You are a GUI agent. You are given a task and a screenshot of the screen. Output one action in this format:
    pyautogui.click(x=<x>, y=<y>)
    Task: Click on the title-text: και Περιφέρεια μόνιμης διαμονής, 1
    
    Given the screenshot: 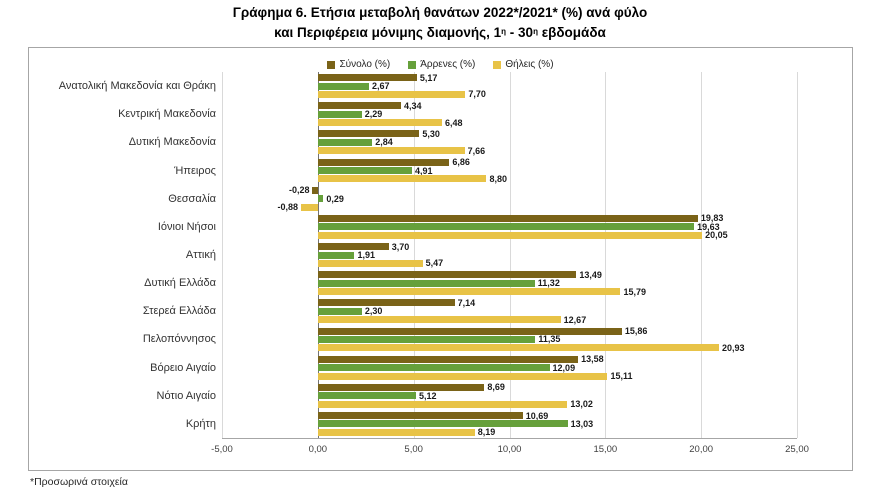 What is the action you would take?
    pyautogui.click(x=388, y=32)
    